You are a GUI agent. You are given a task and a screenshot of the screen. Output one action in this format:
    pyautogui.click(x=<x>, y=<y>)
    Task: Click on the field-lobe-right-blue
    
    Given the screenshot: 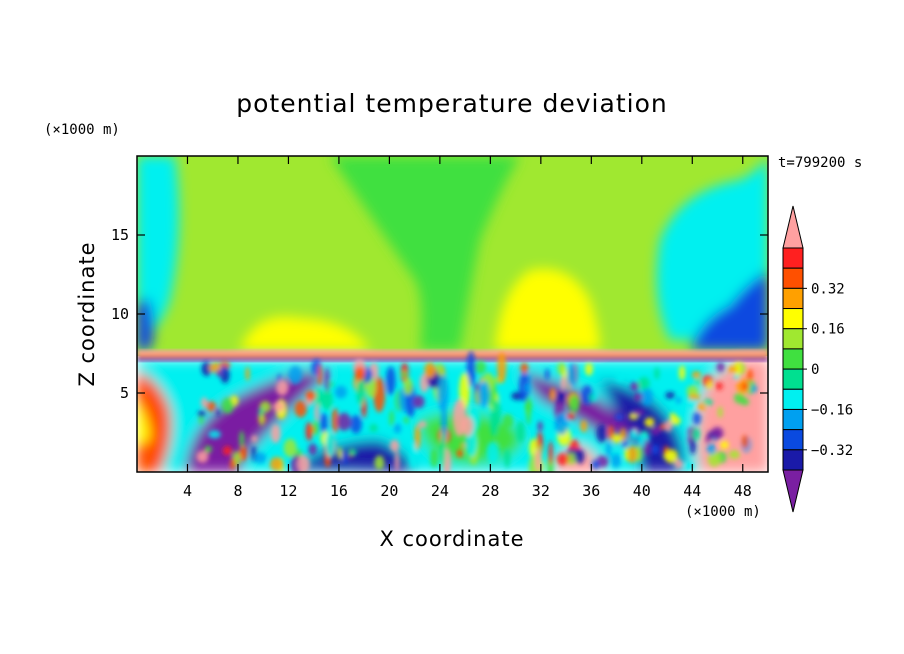 What is the action you would take?
    pyautogui.click(x=729, y=310)
    